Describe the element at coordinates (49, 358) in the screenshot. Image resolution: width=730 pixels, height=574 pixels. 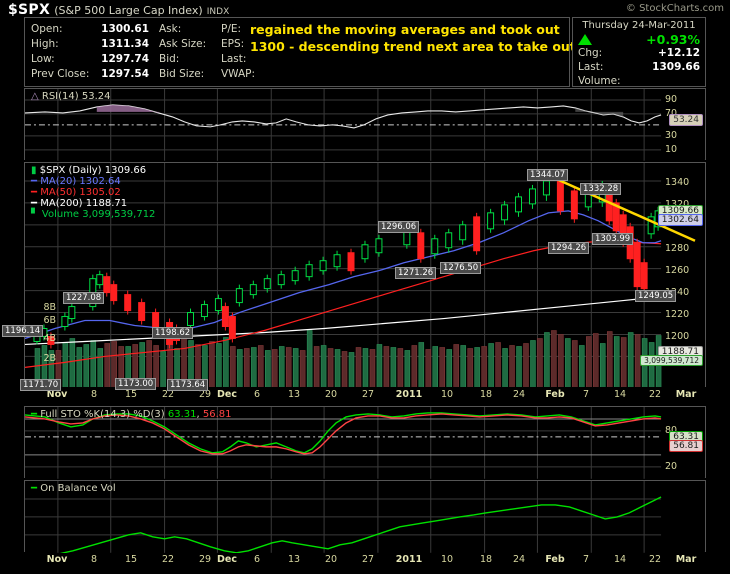
I see `volume-tick: 2B` at that location.